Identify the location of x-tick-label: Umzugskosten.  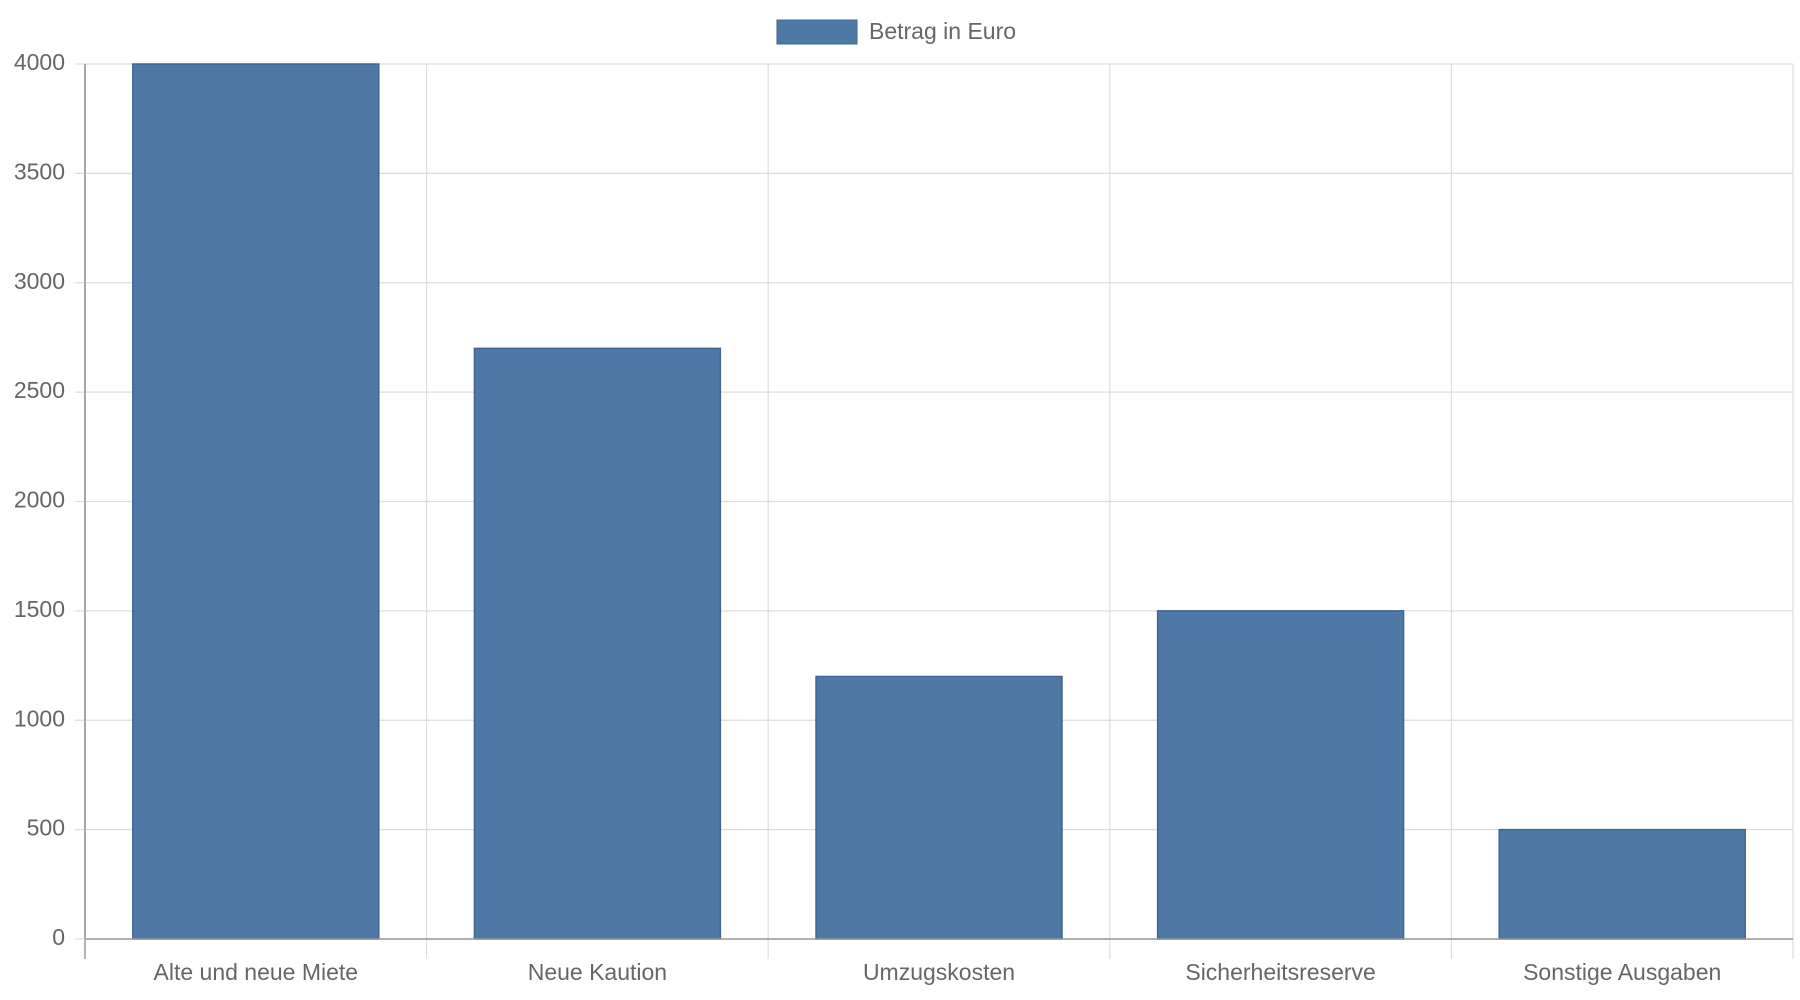
(939, 972).